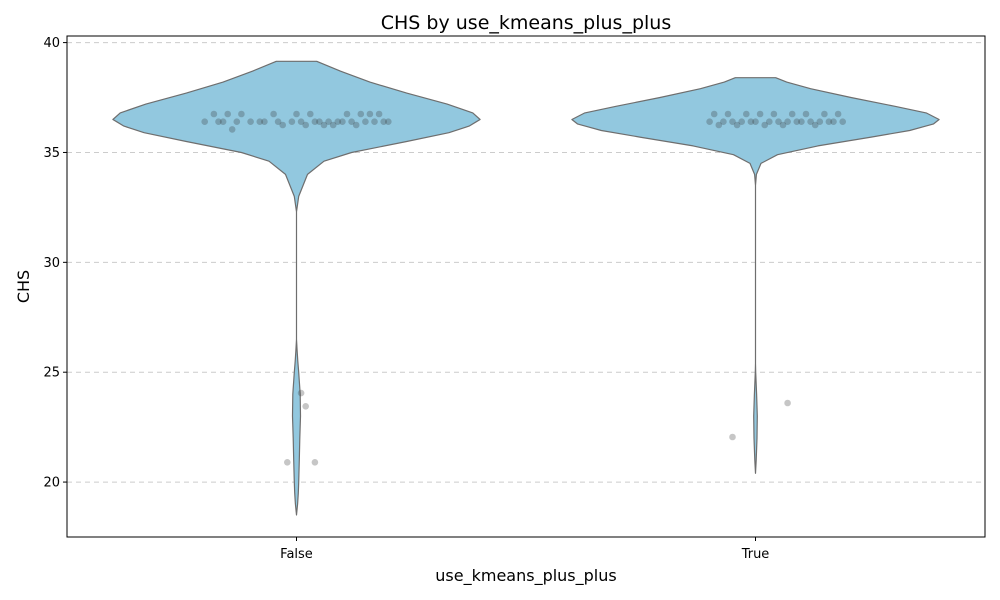 This screenshot has height=600, width=1000. I want to click on x-axis-label: use_kmeans_plus_plus, so click(525, 576).